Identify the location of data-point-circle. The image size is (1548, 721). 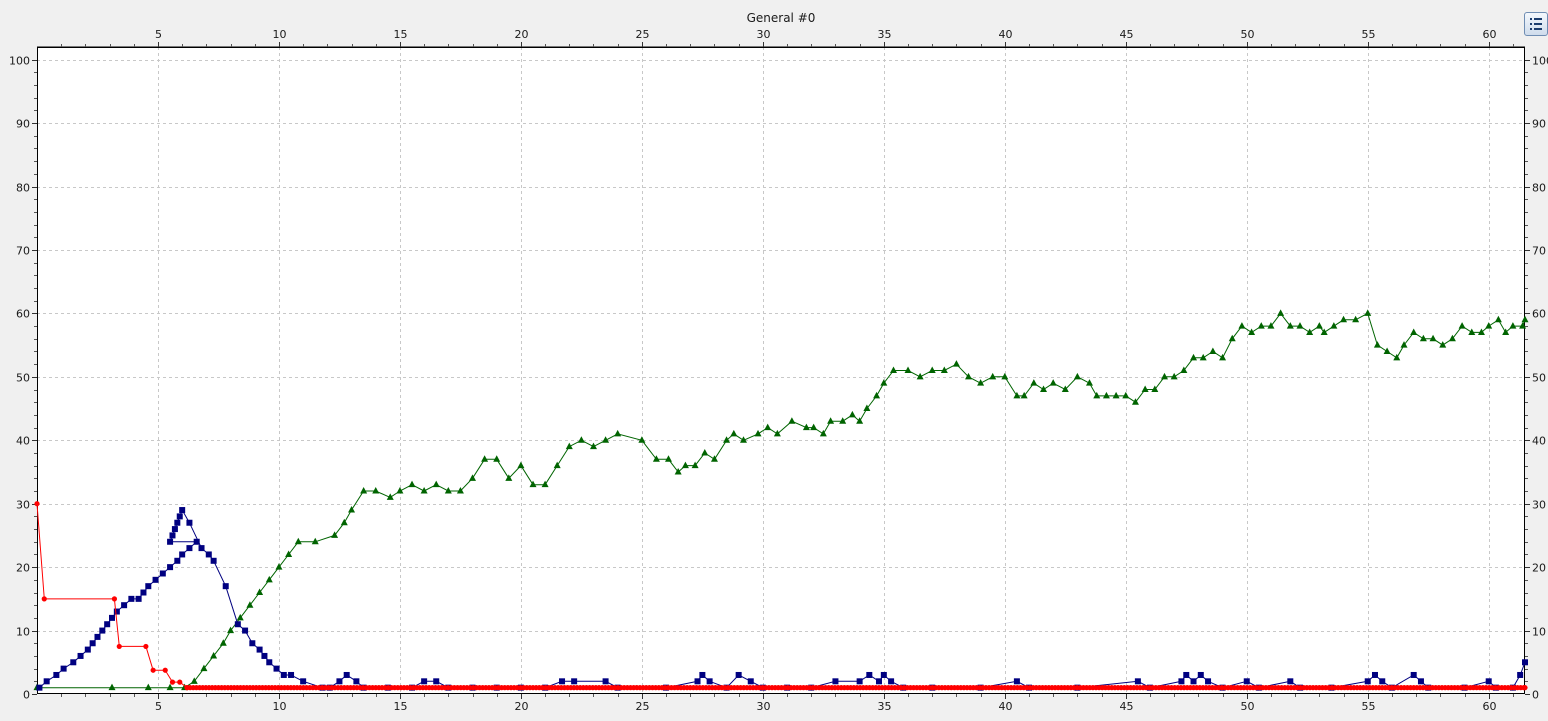
(44, 599).